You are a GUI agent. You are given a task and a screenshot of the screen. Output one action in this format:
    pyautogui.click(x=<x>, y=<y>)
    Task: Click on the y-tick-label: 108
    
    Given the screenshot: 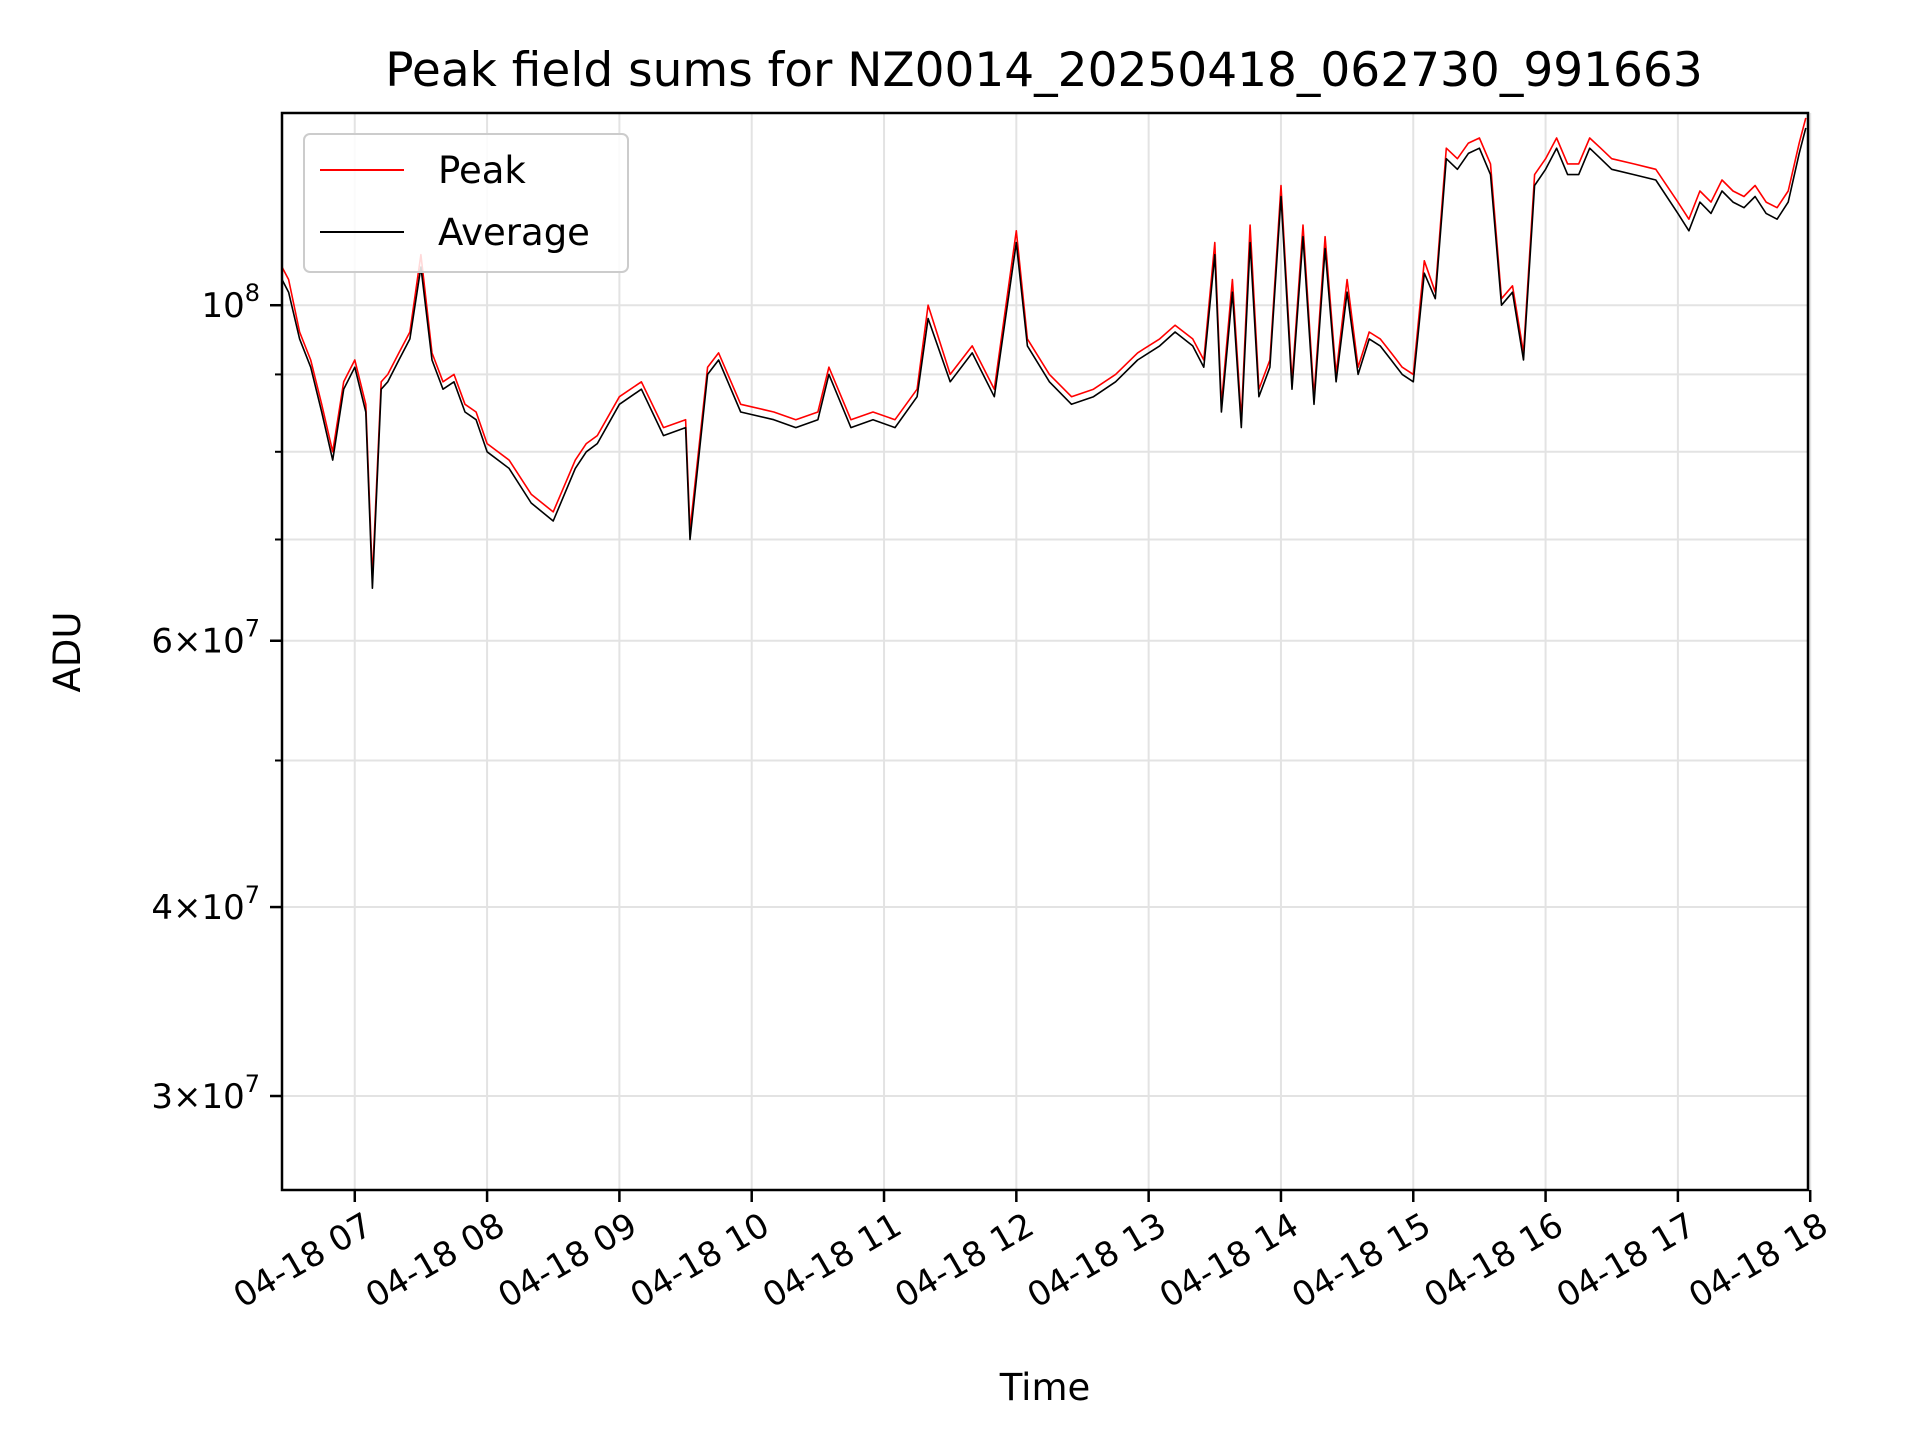 What is the action you would take?
    pyautogui.click(x=230, y=302)
    